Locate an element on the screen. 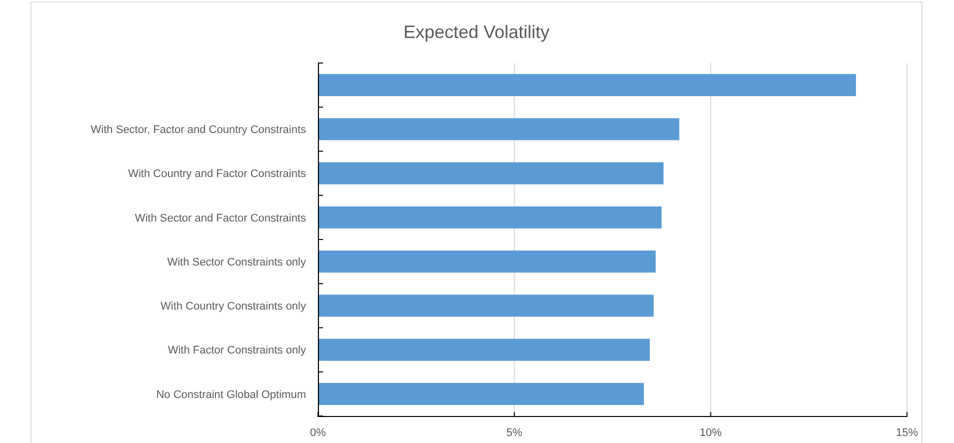  x-tick-label: 15% is located at coordinates (907, 433).